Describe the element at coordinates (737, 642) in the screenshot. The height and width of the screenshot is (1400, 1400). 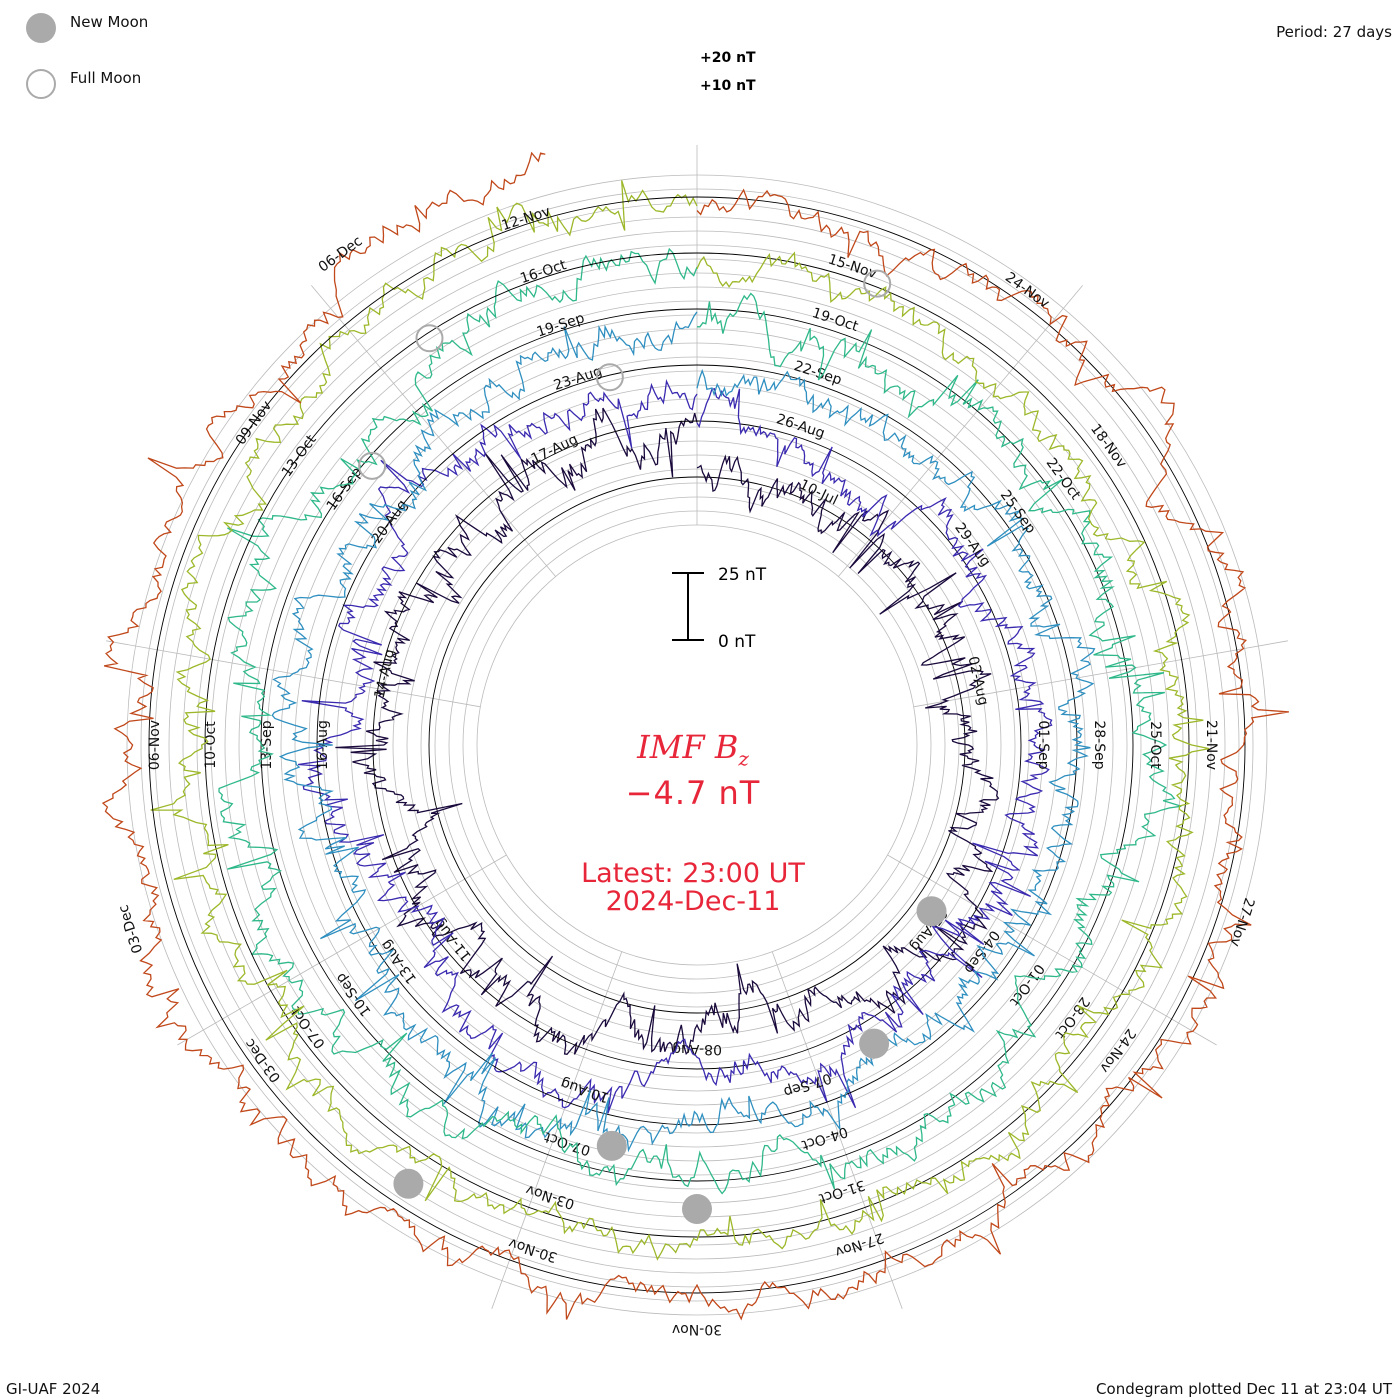
I see `scale-bar-bottom-label: 0 nT` at that location.